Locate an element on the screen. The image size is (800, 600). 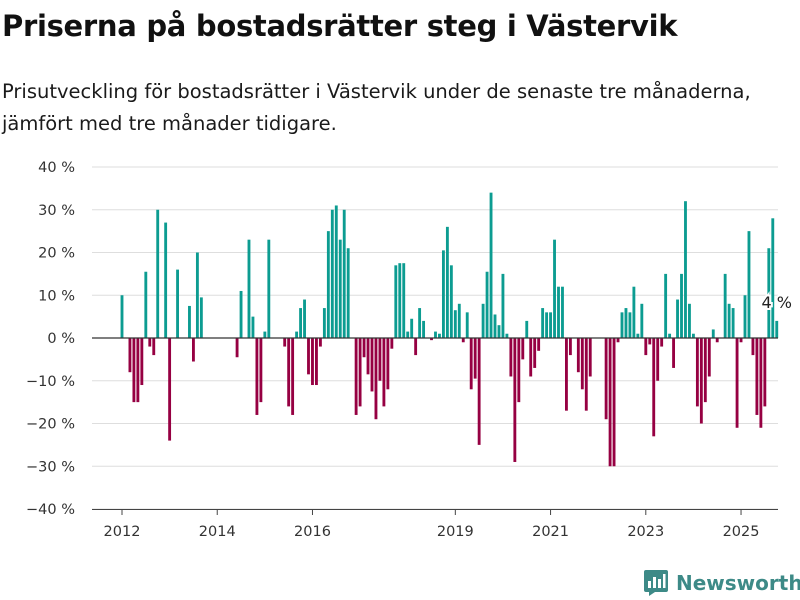
x-tick-label: 2012 is located at coordinates (122, 532).